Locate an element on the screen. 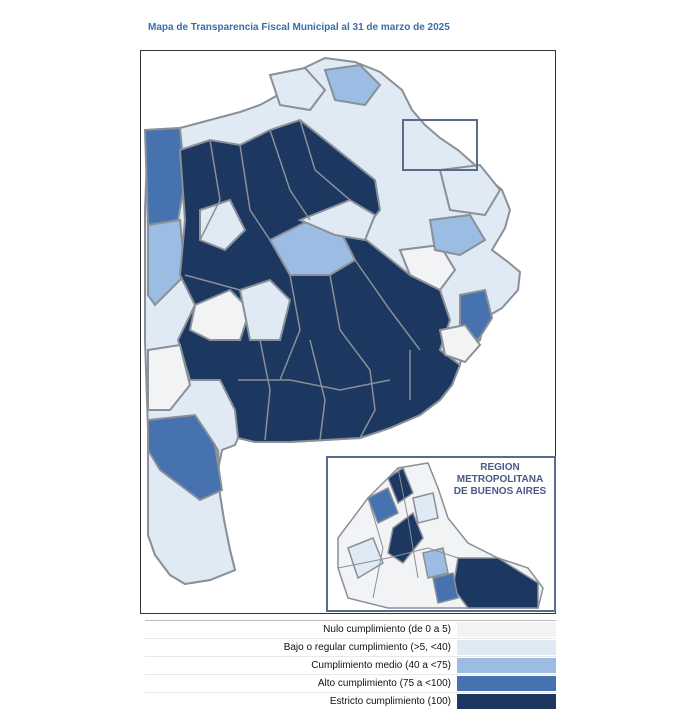  legend-label: Cumplimiento medio (40 a <75) is located at coordinates (381, 665).